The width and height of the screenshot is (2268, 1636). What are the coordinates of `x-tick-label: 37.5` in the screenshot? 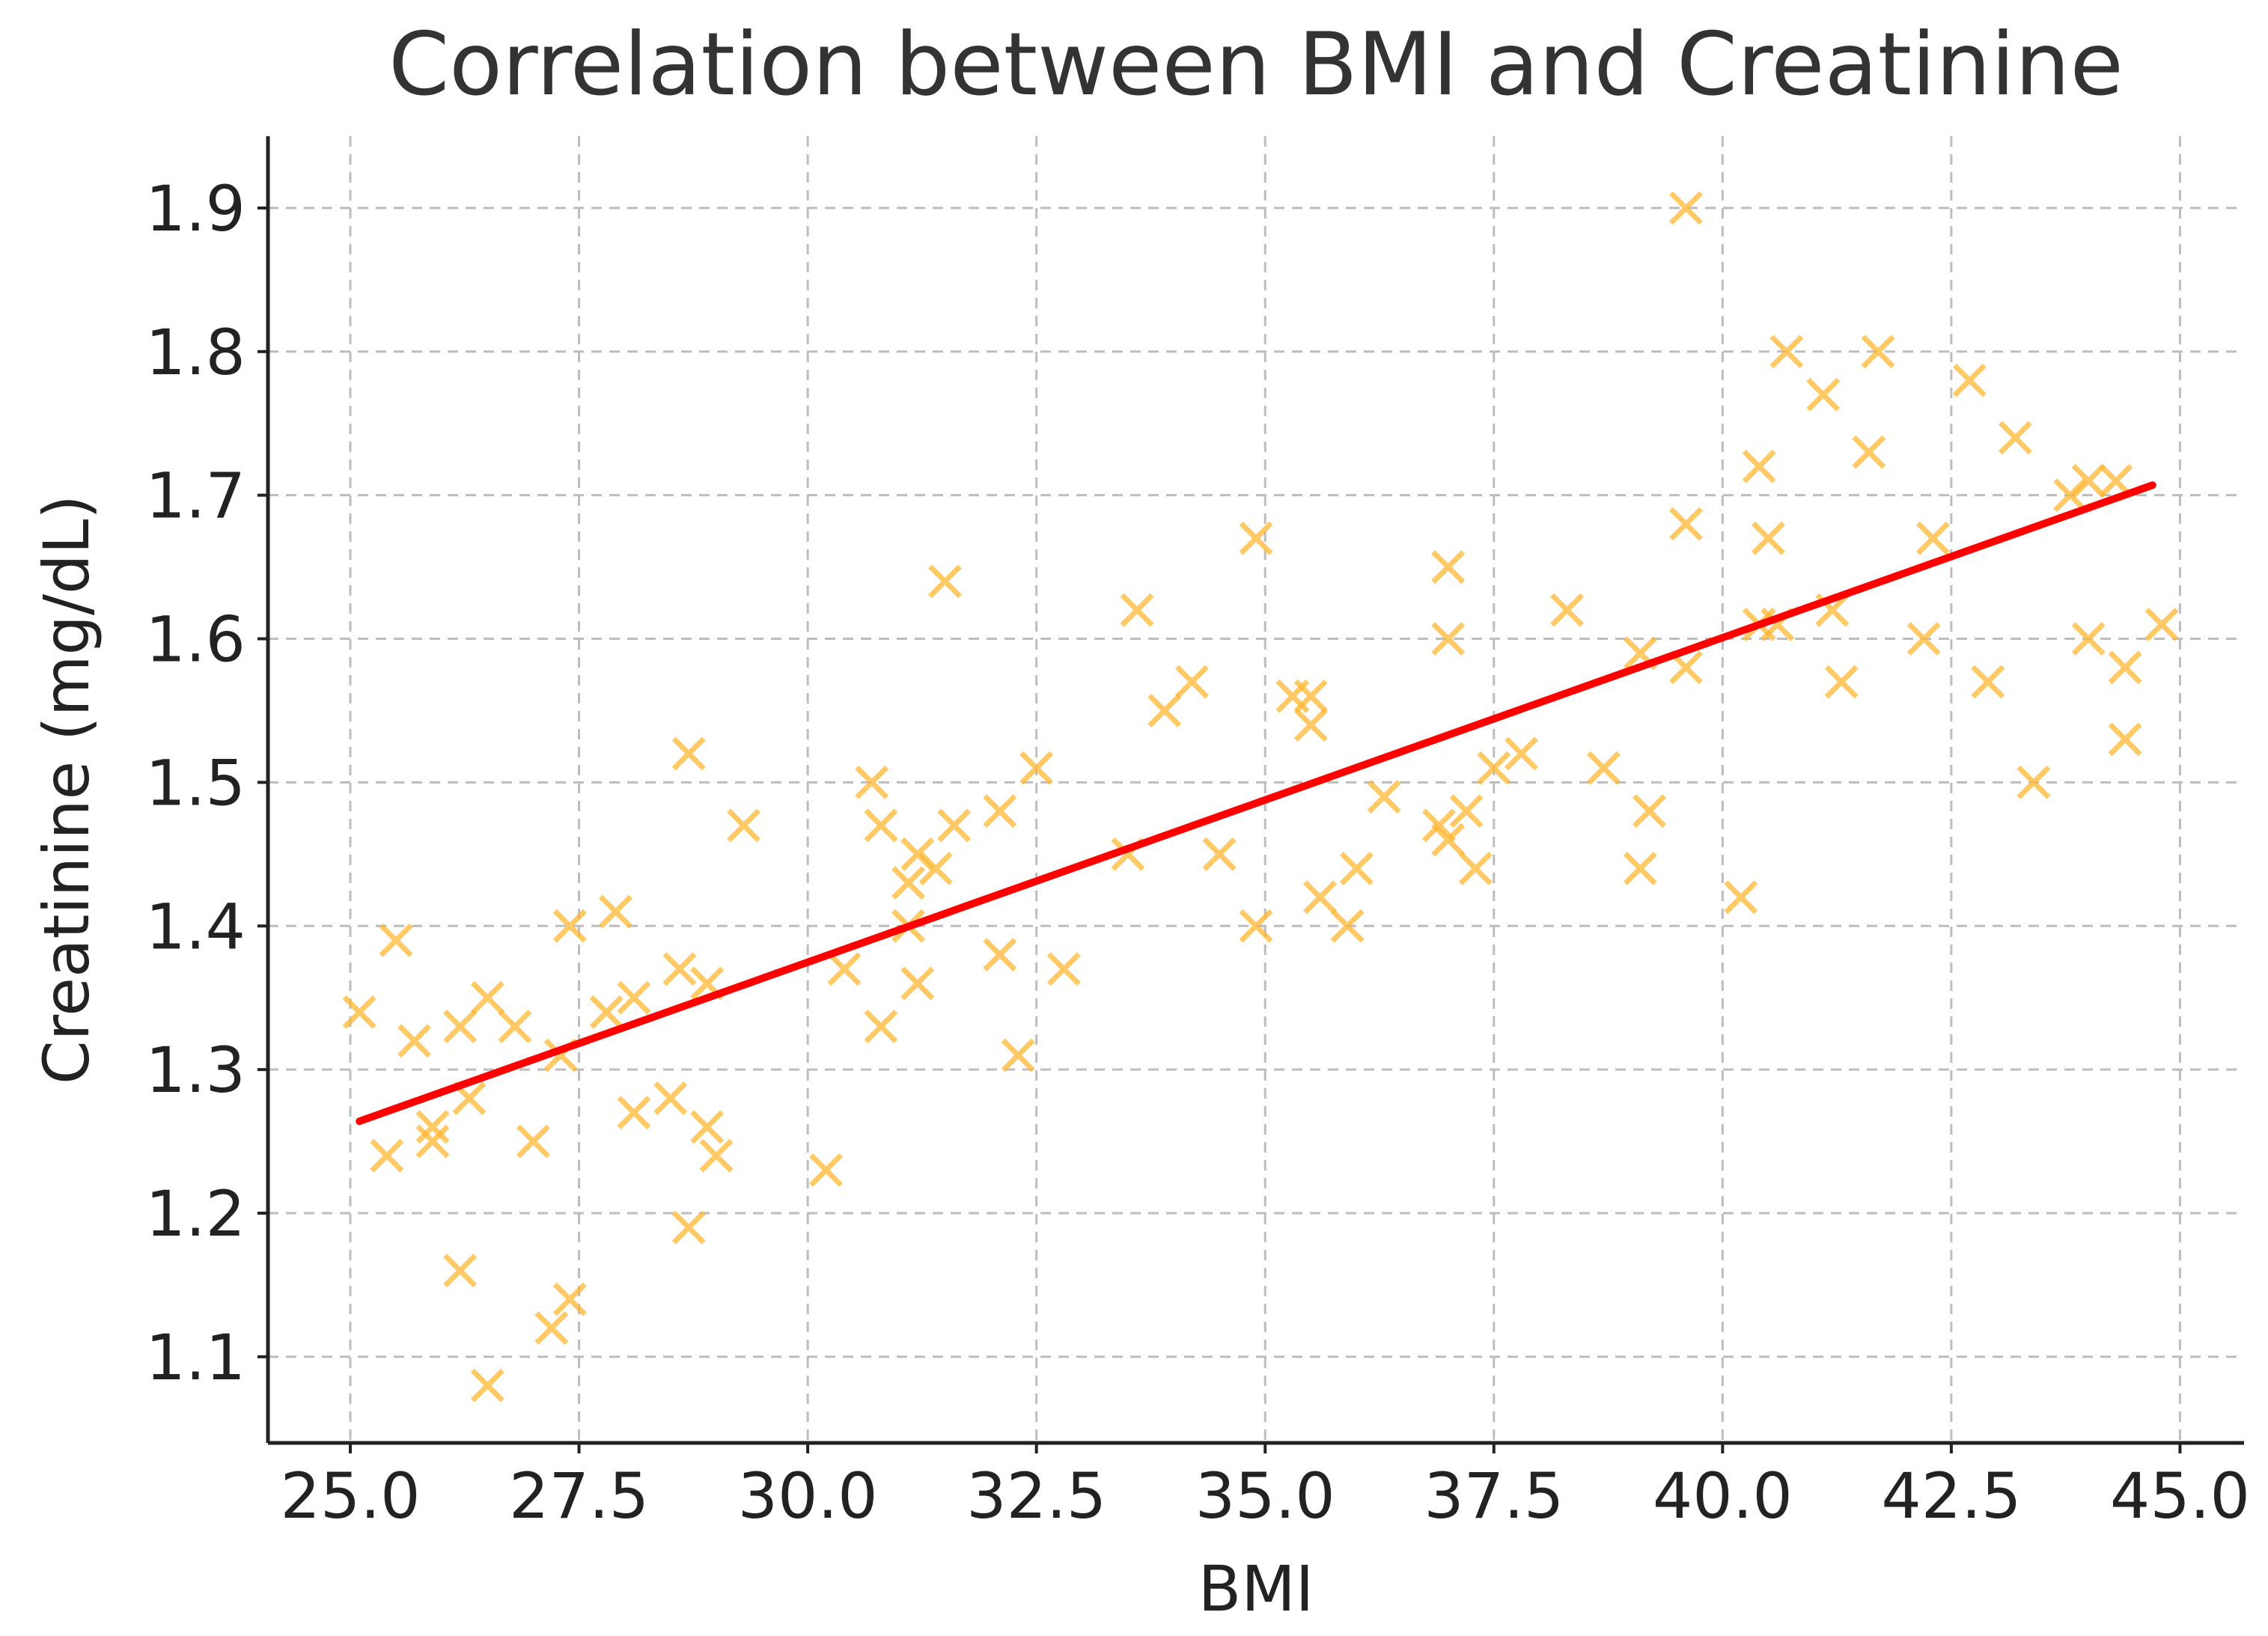 It's located at (1494, 1496).